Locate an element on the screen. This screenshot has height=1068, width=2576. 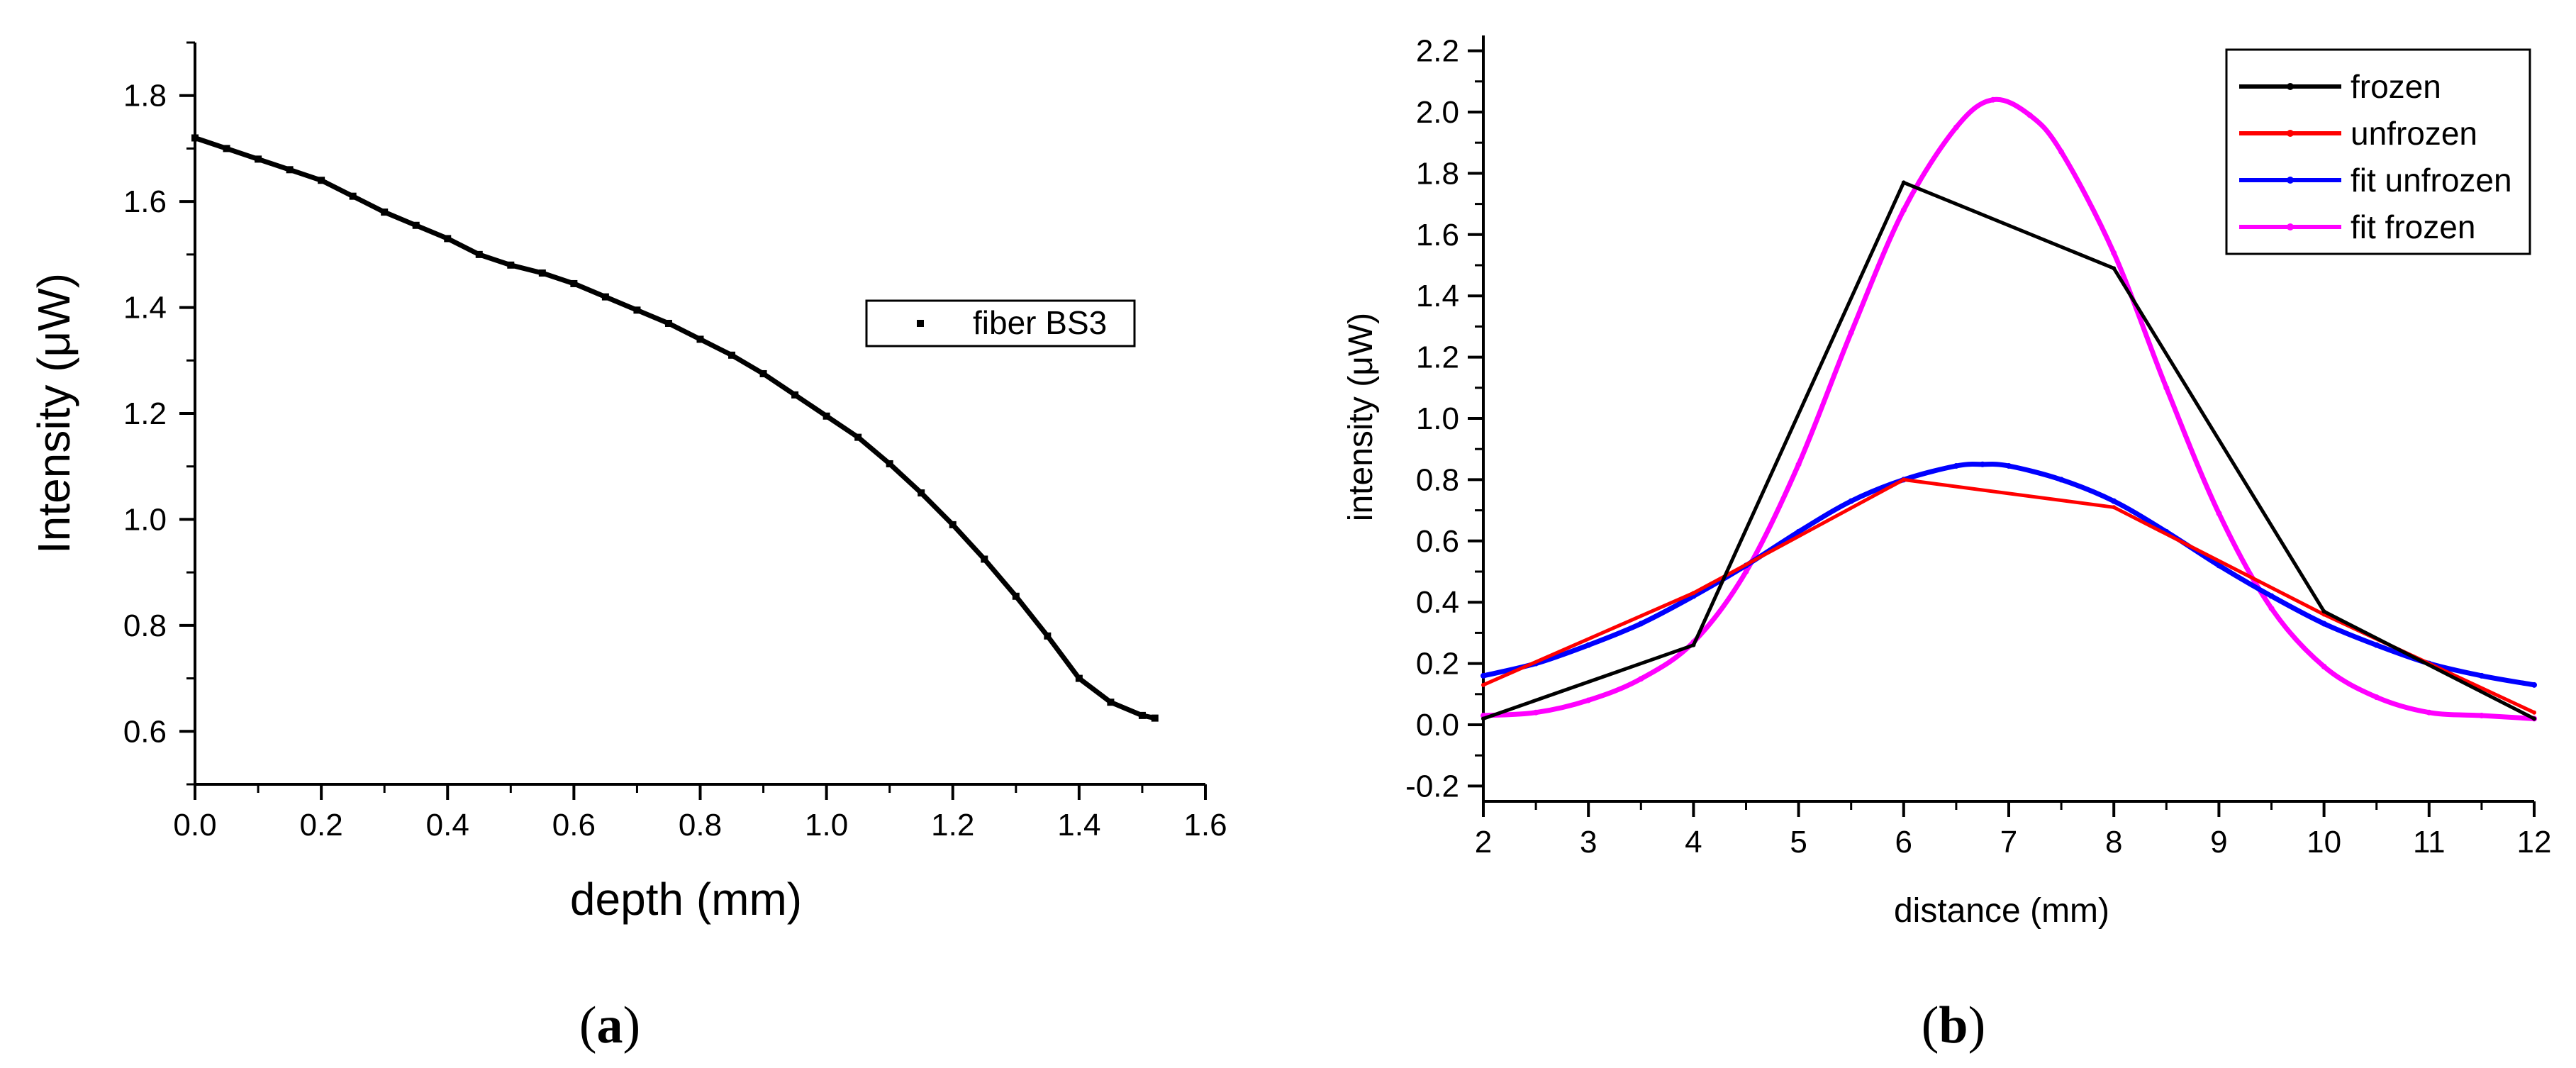
y-tick-label: 1.0 is located at coordinates (145, 519).